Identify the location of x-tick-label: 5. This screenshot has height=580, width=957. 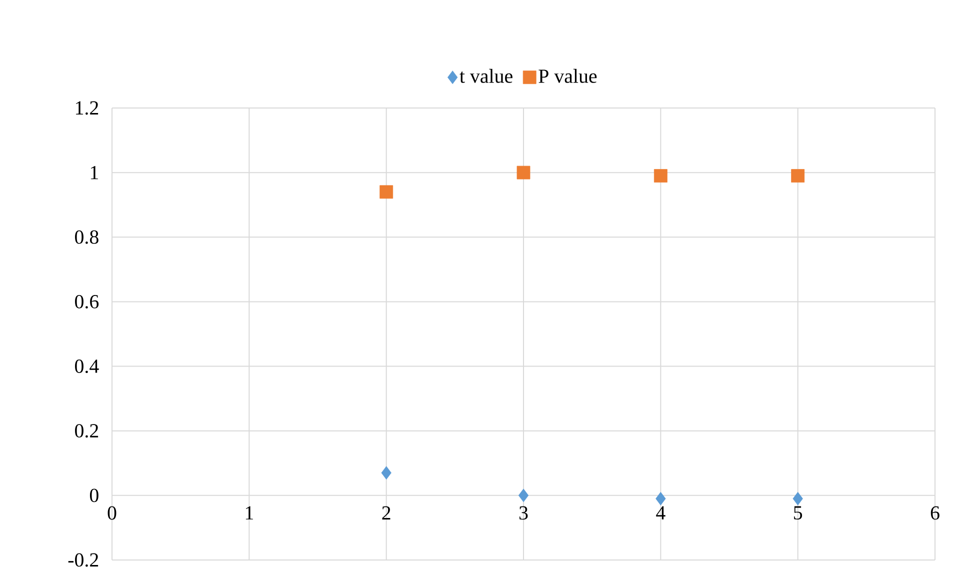
(798, 513).